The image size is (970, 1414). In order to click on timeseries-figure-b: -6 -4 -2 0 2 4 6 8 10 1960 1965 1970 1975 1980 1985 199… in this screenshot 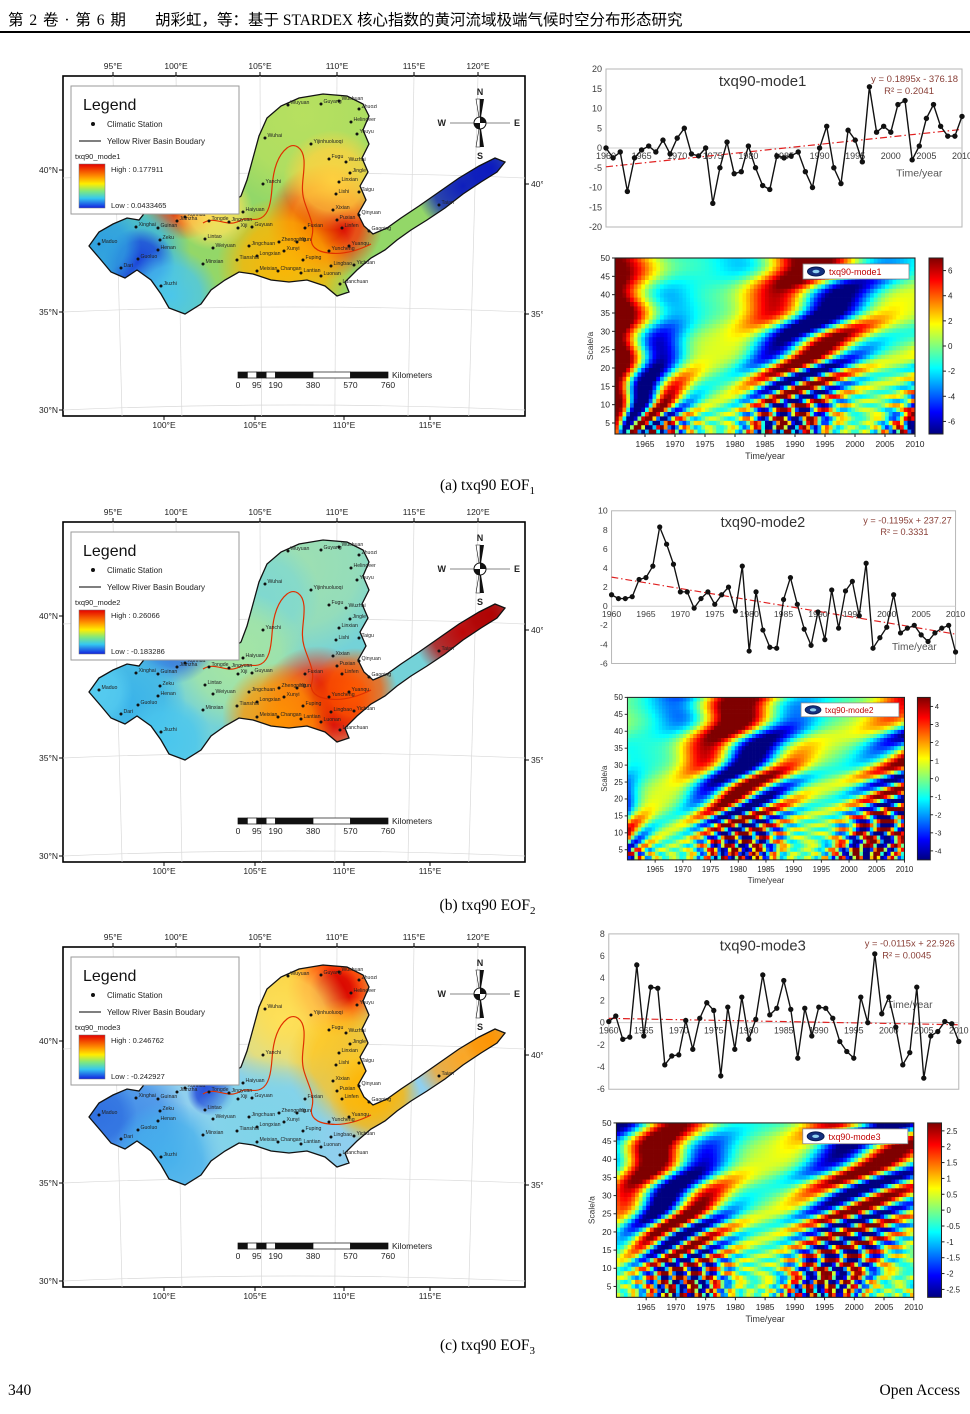, I will do `click(771, 591)`.